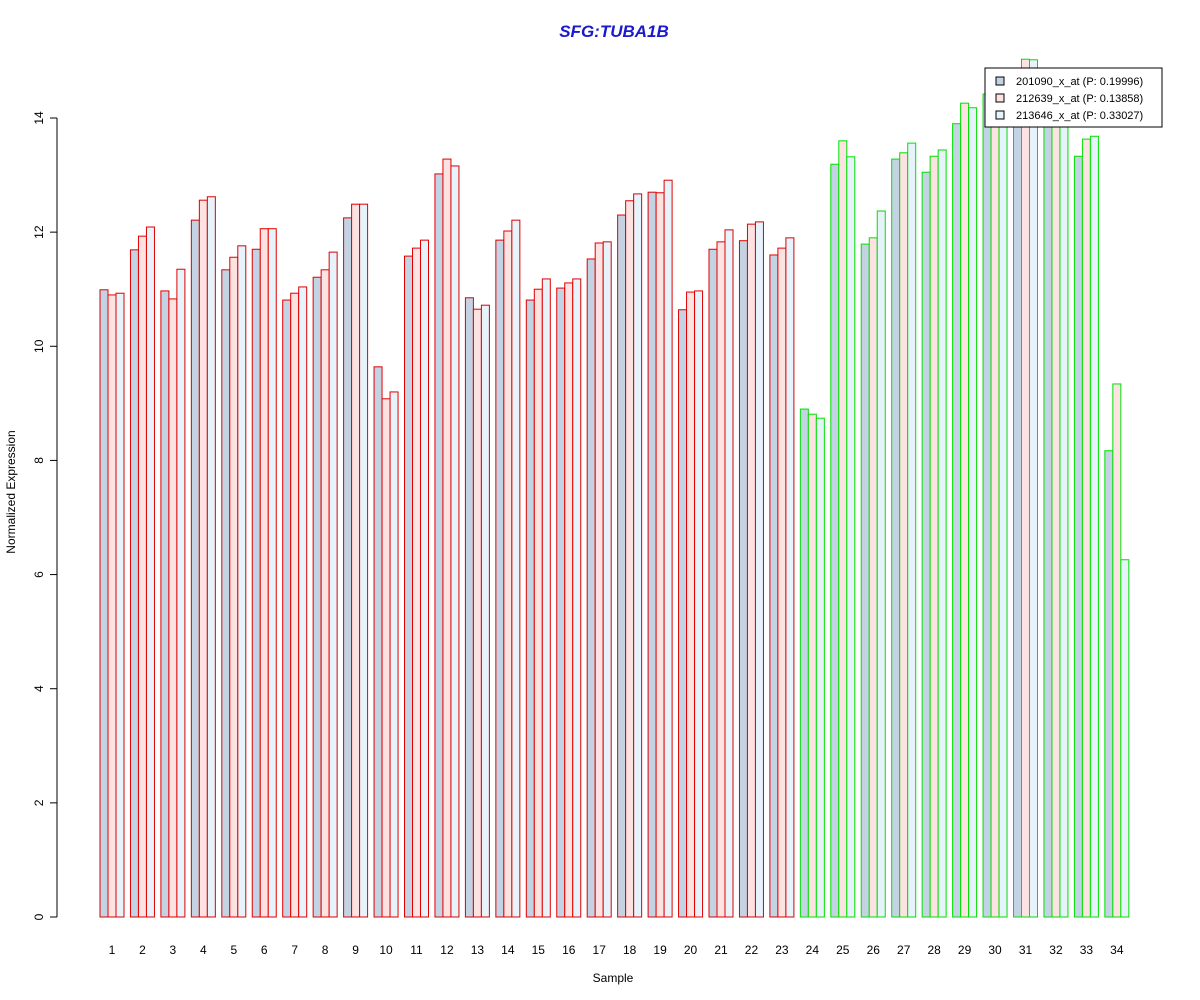 The image size is (1200, 1000). Describe the element at coordinates (569, 950) in the screenshot. I see `x-tick-label: 16` at that location.